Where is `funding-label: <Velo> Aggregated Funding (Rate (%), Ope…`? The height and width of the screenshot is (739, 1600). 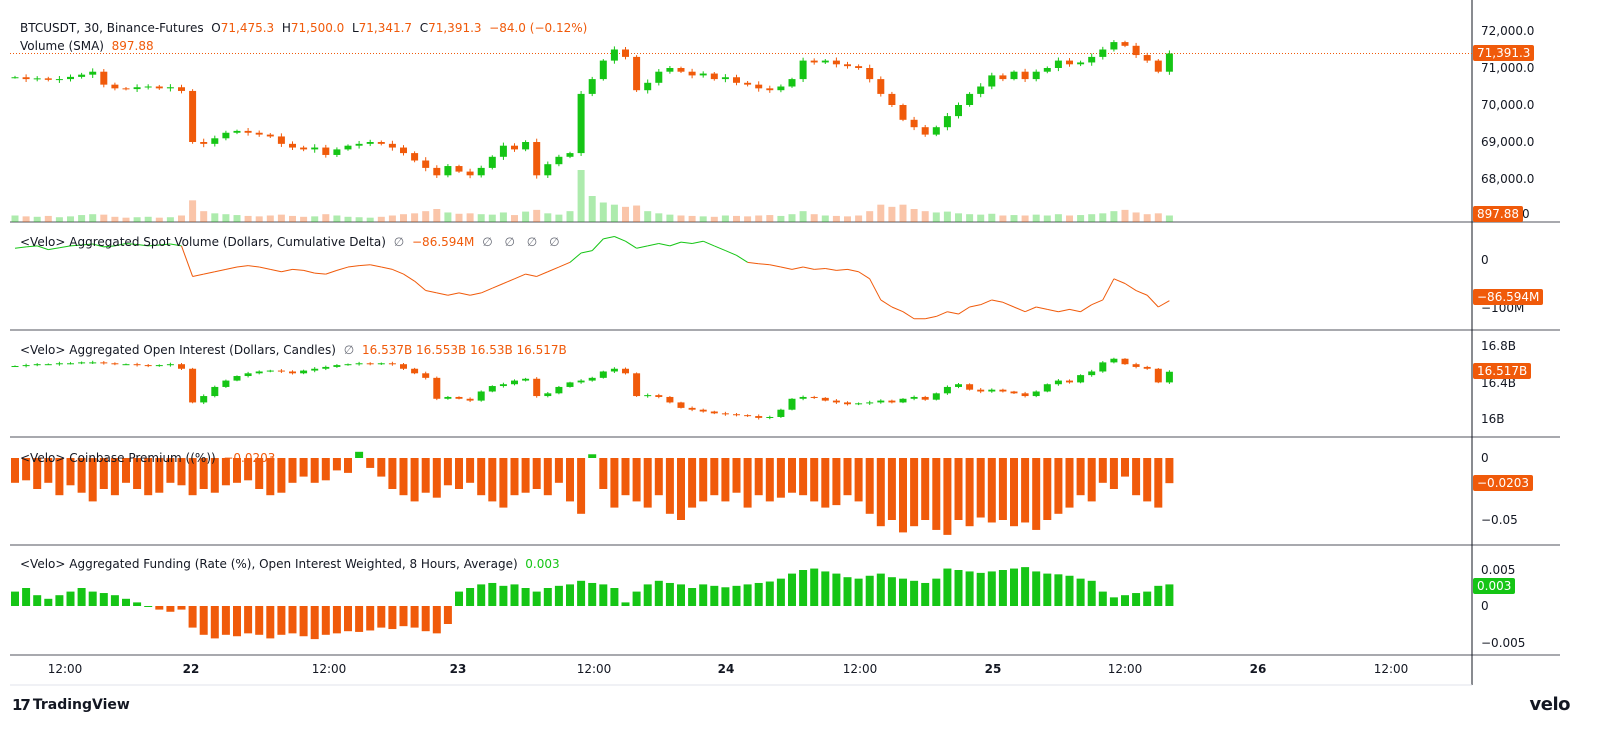 funding-label: <Velo> Aggregated Funding (Rate (%), Ope… is located at coordinates (269, 564).